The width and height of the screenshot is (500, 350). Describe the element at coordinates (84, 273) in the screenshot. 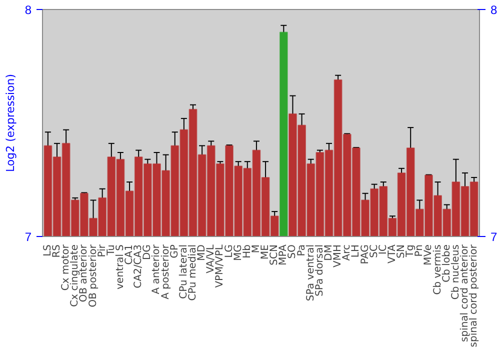

I see `x-tick-label: OB anterior` at that location.